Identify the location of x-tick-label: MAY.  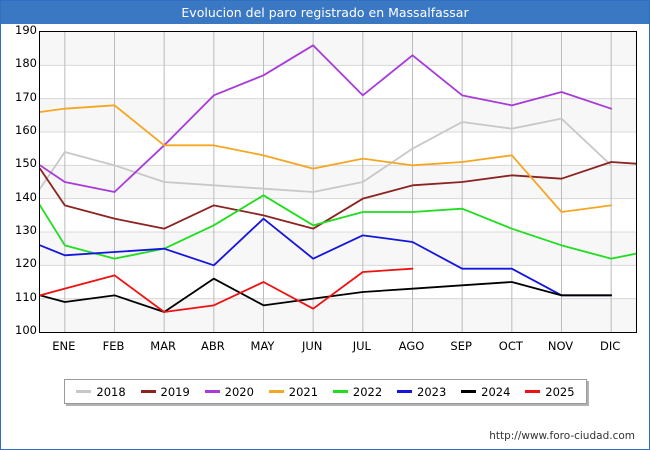
(262, 346).